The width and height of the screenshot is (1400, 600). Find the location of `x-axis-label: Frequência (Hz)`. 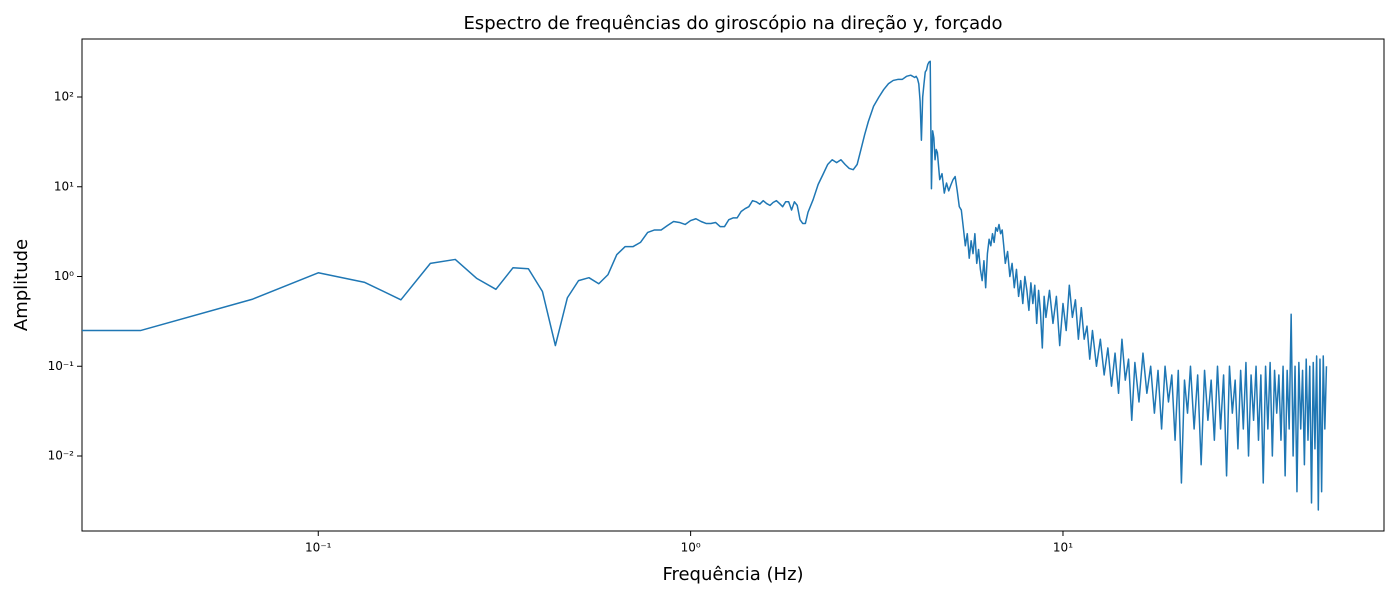

x-axis-label: Frequência (Hz) is located at coordinates (732, 574).